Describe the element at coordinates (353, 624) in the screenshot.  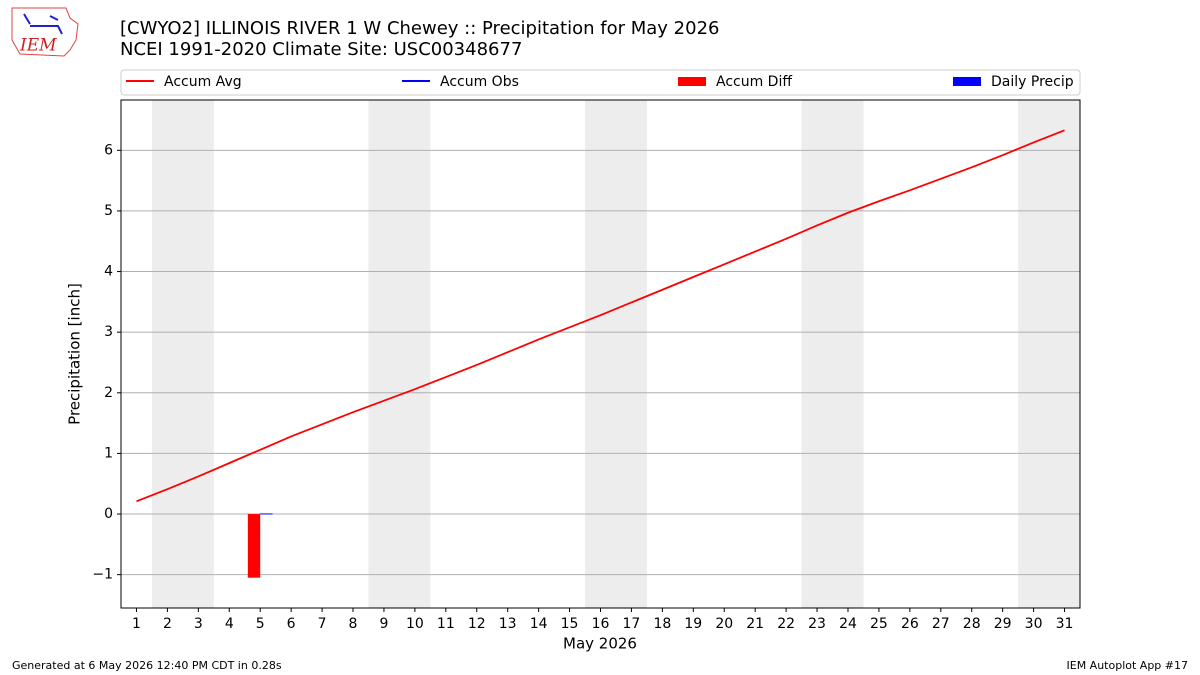
I see `x-tick-label: 8` at that location.